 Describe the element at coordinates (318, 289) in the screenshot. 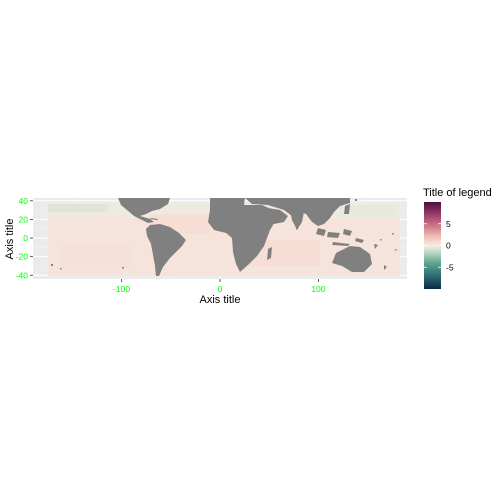

I see `x-tick-label: 100` at that location.